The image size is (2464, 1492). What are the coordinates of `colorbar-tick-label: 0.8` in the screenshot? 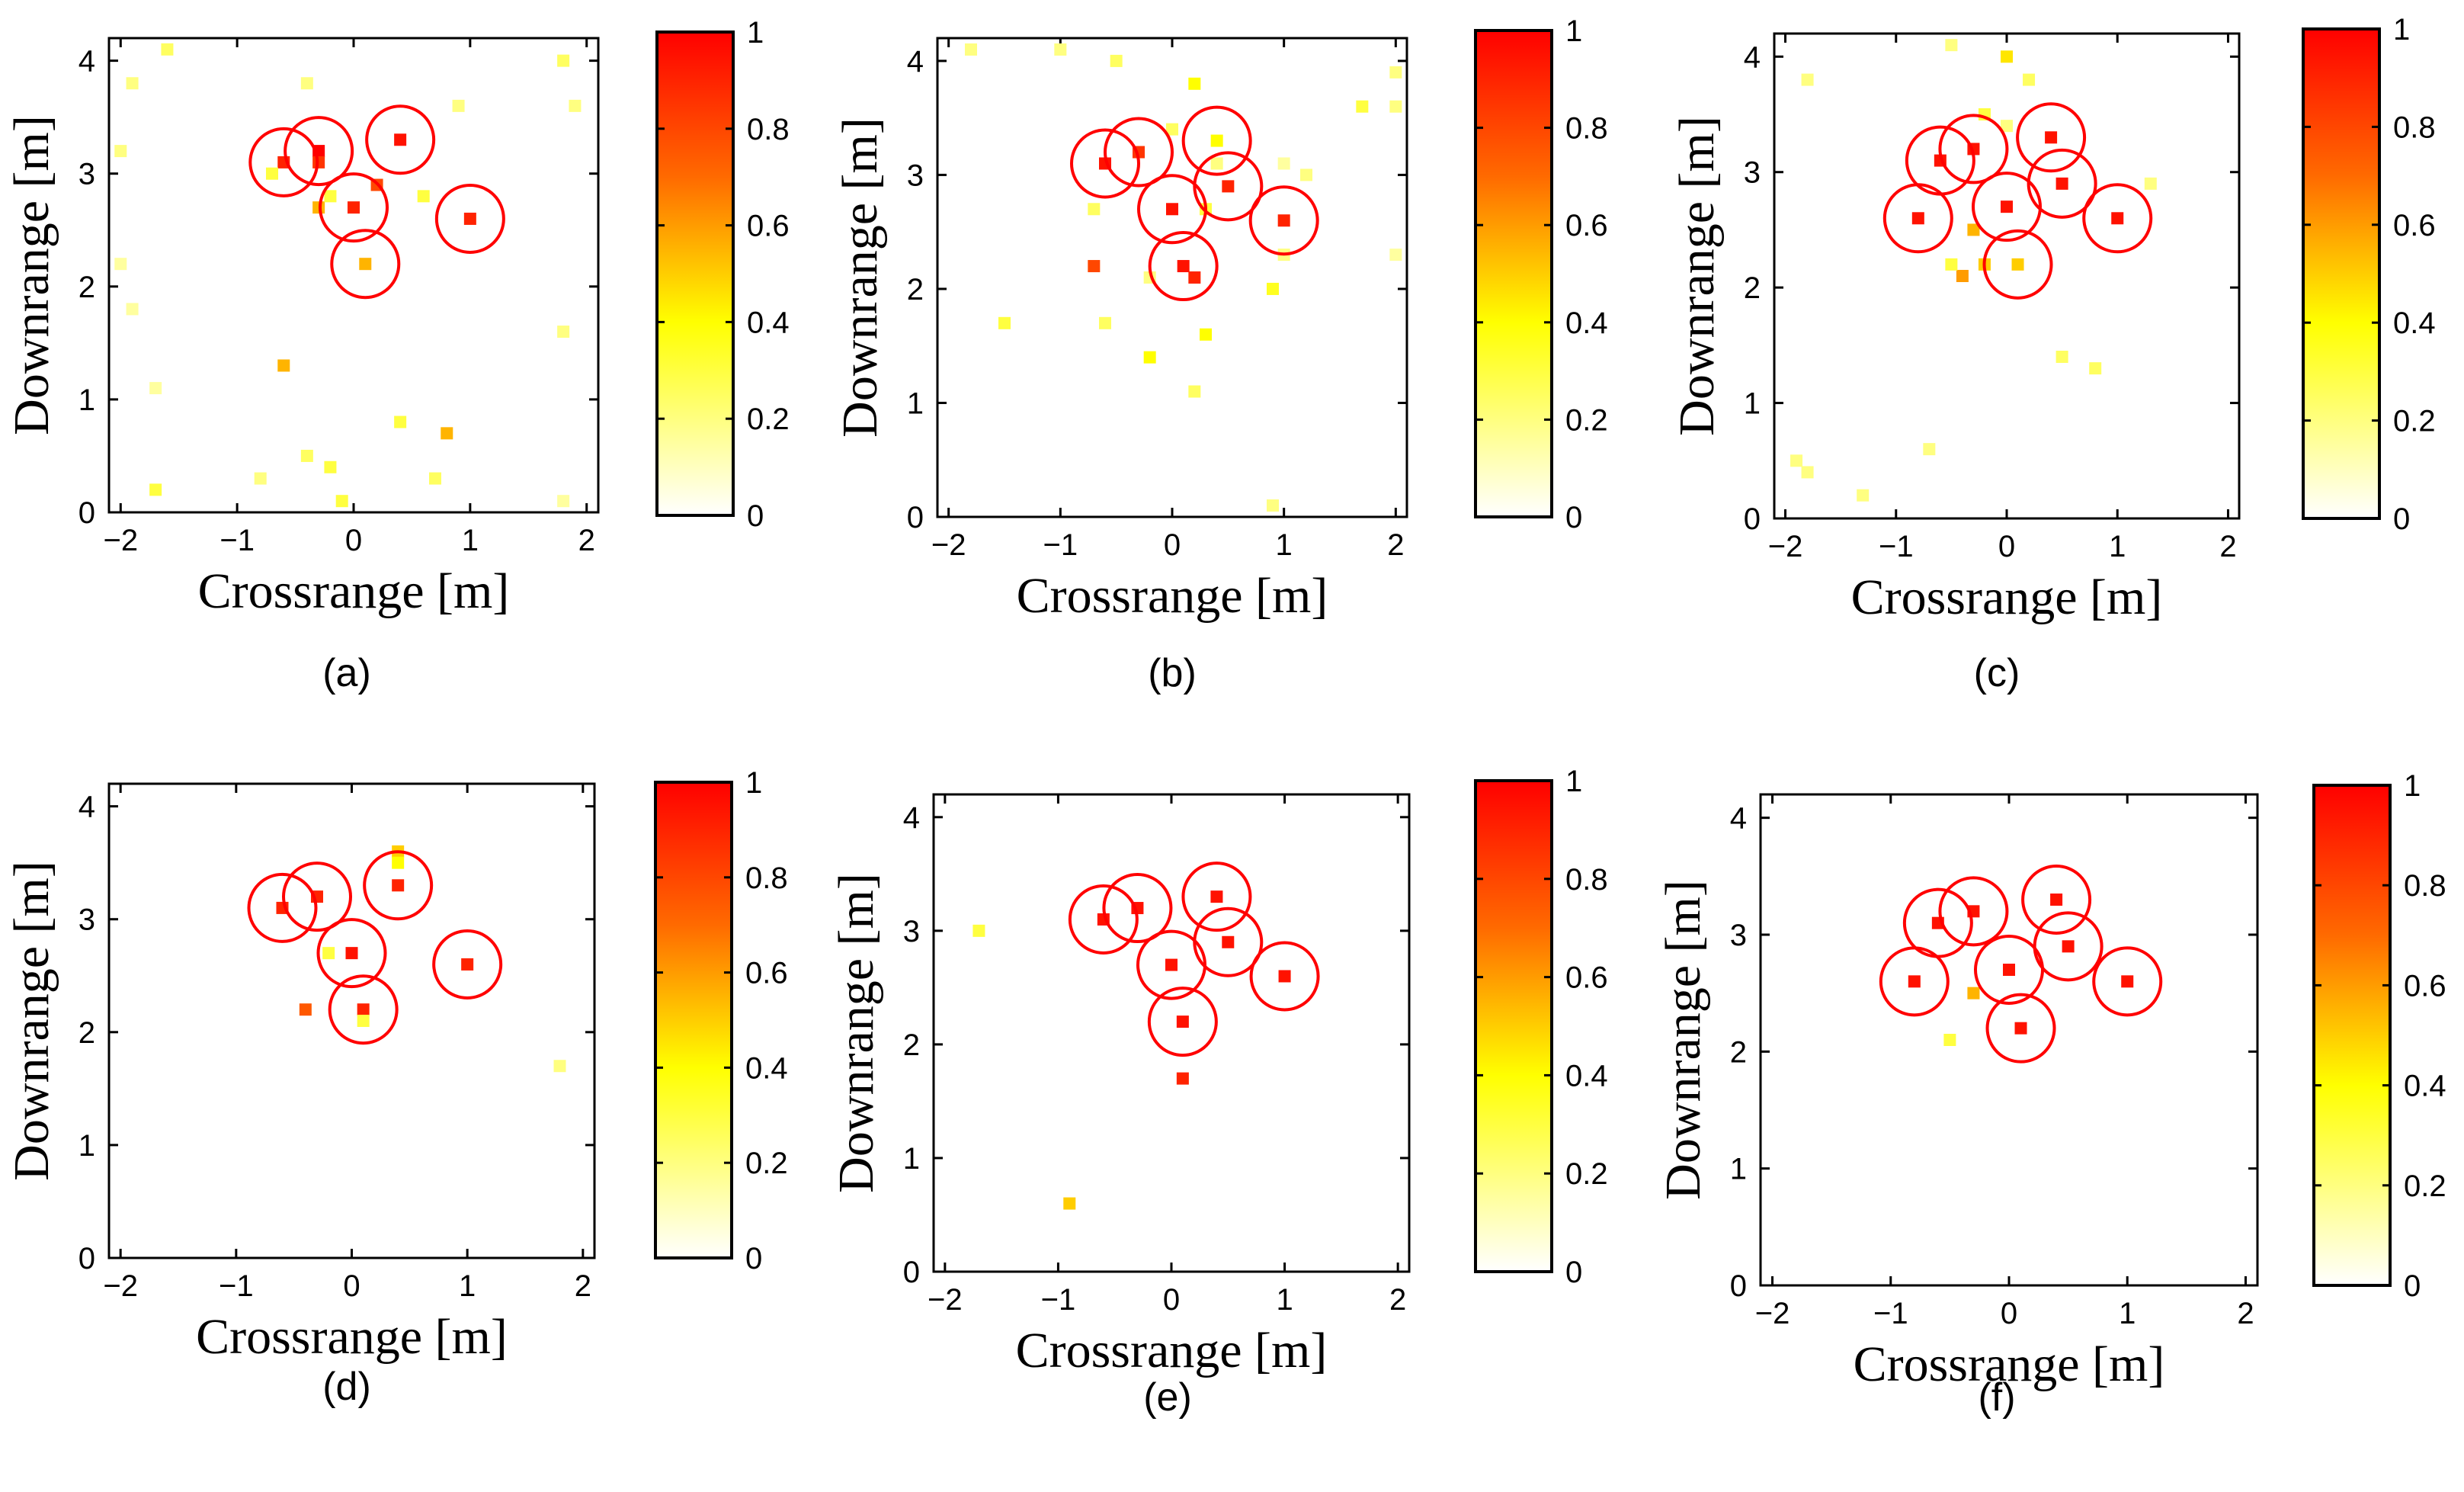 It's located at (2425, 886).